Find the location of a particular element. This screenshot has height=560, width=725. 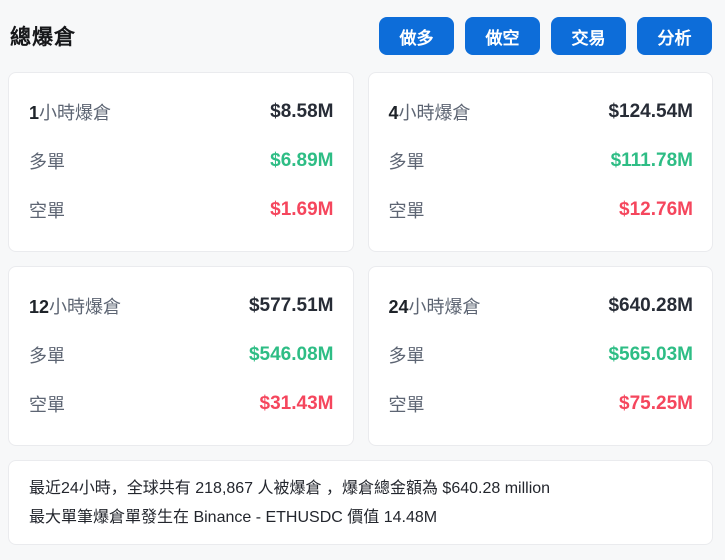

long-button: 做多 is located at coordinates (416, 36).